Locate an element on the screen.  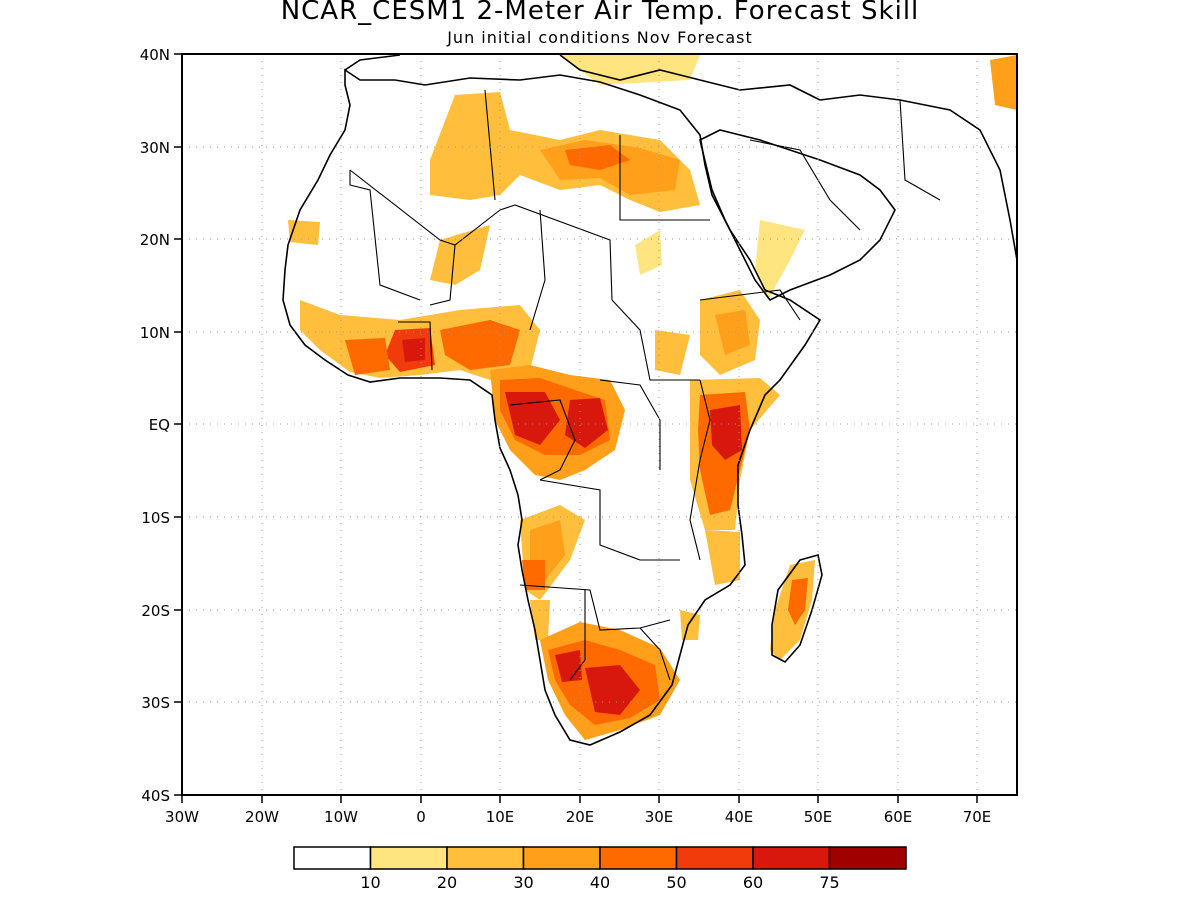
y-tick-labels: 40N 30N 20N 10N EQ 10S 20S 30S 40S is located at coordinates (155, 425).